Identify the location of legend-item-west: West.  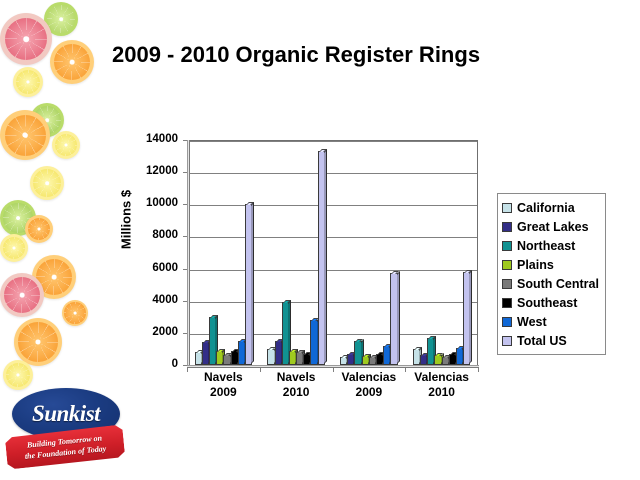
(550, 321).